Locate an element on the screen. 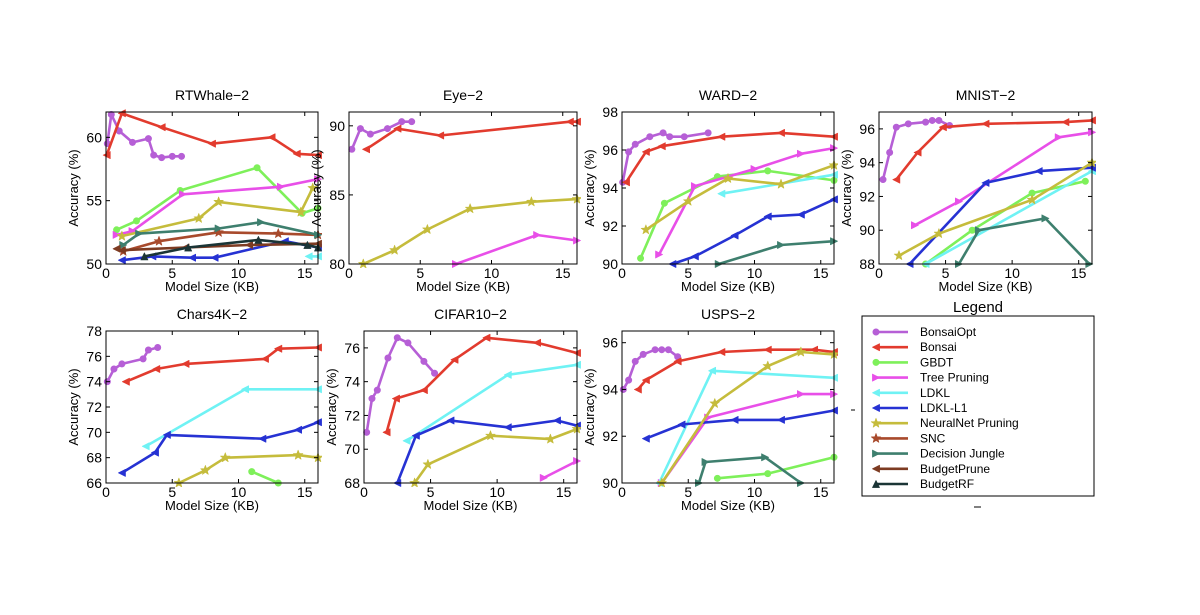  chart-title: WARD−2 is located at coordinates (728, 95).